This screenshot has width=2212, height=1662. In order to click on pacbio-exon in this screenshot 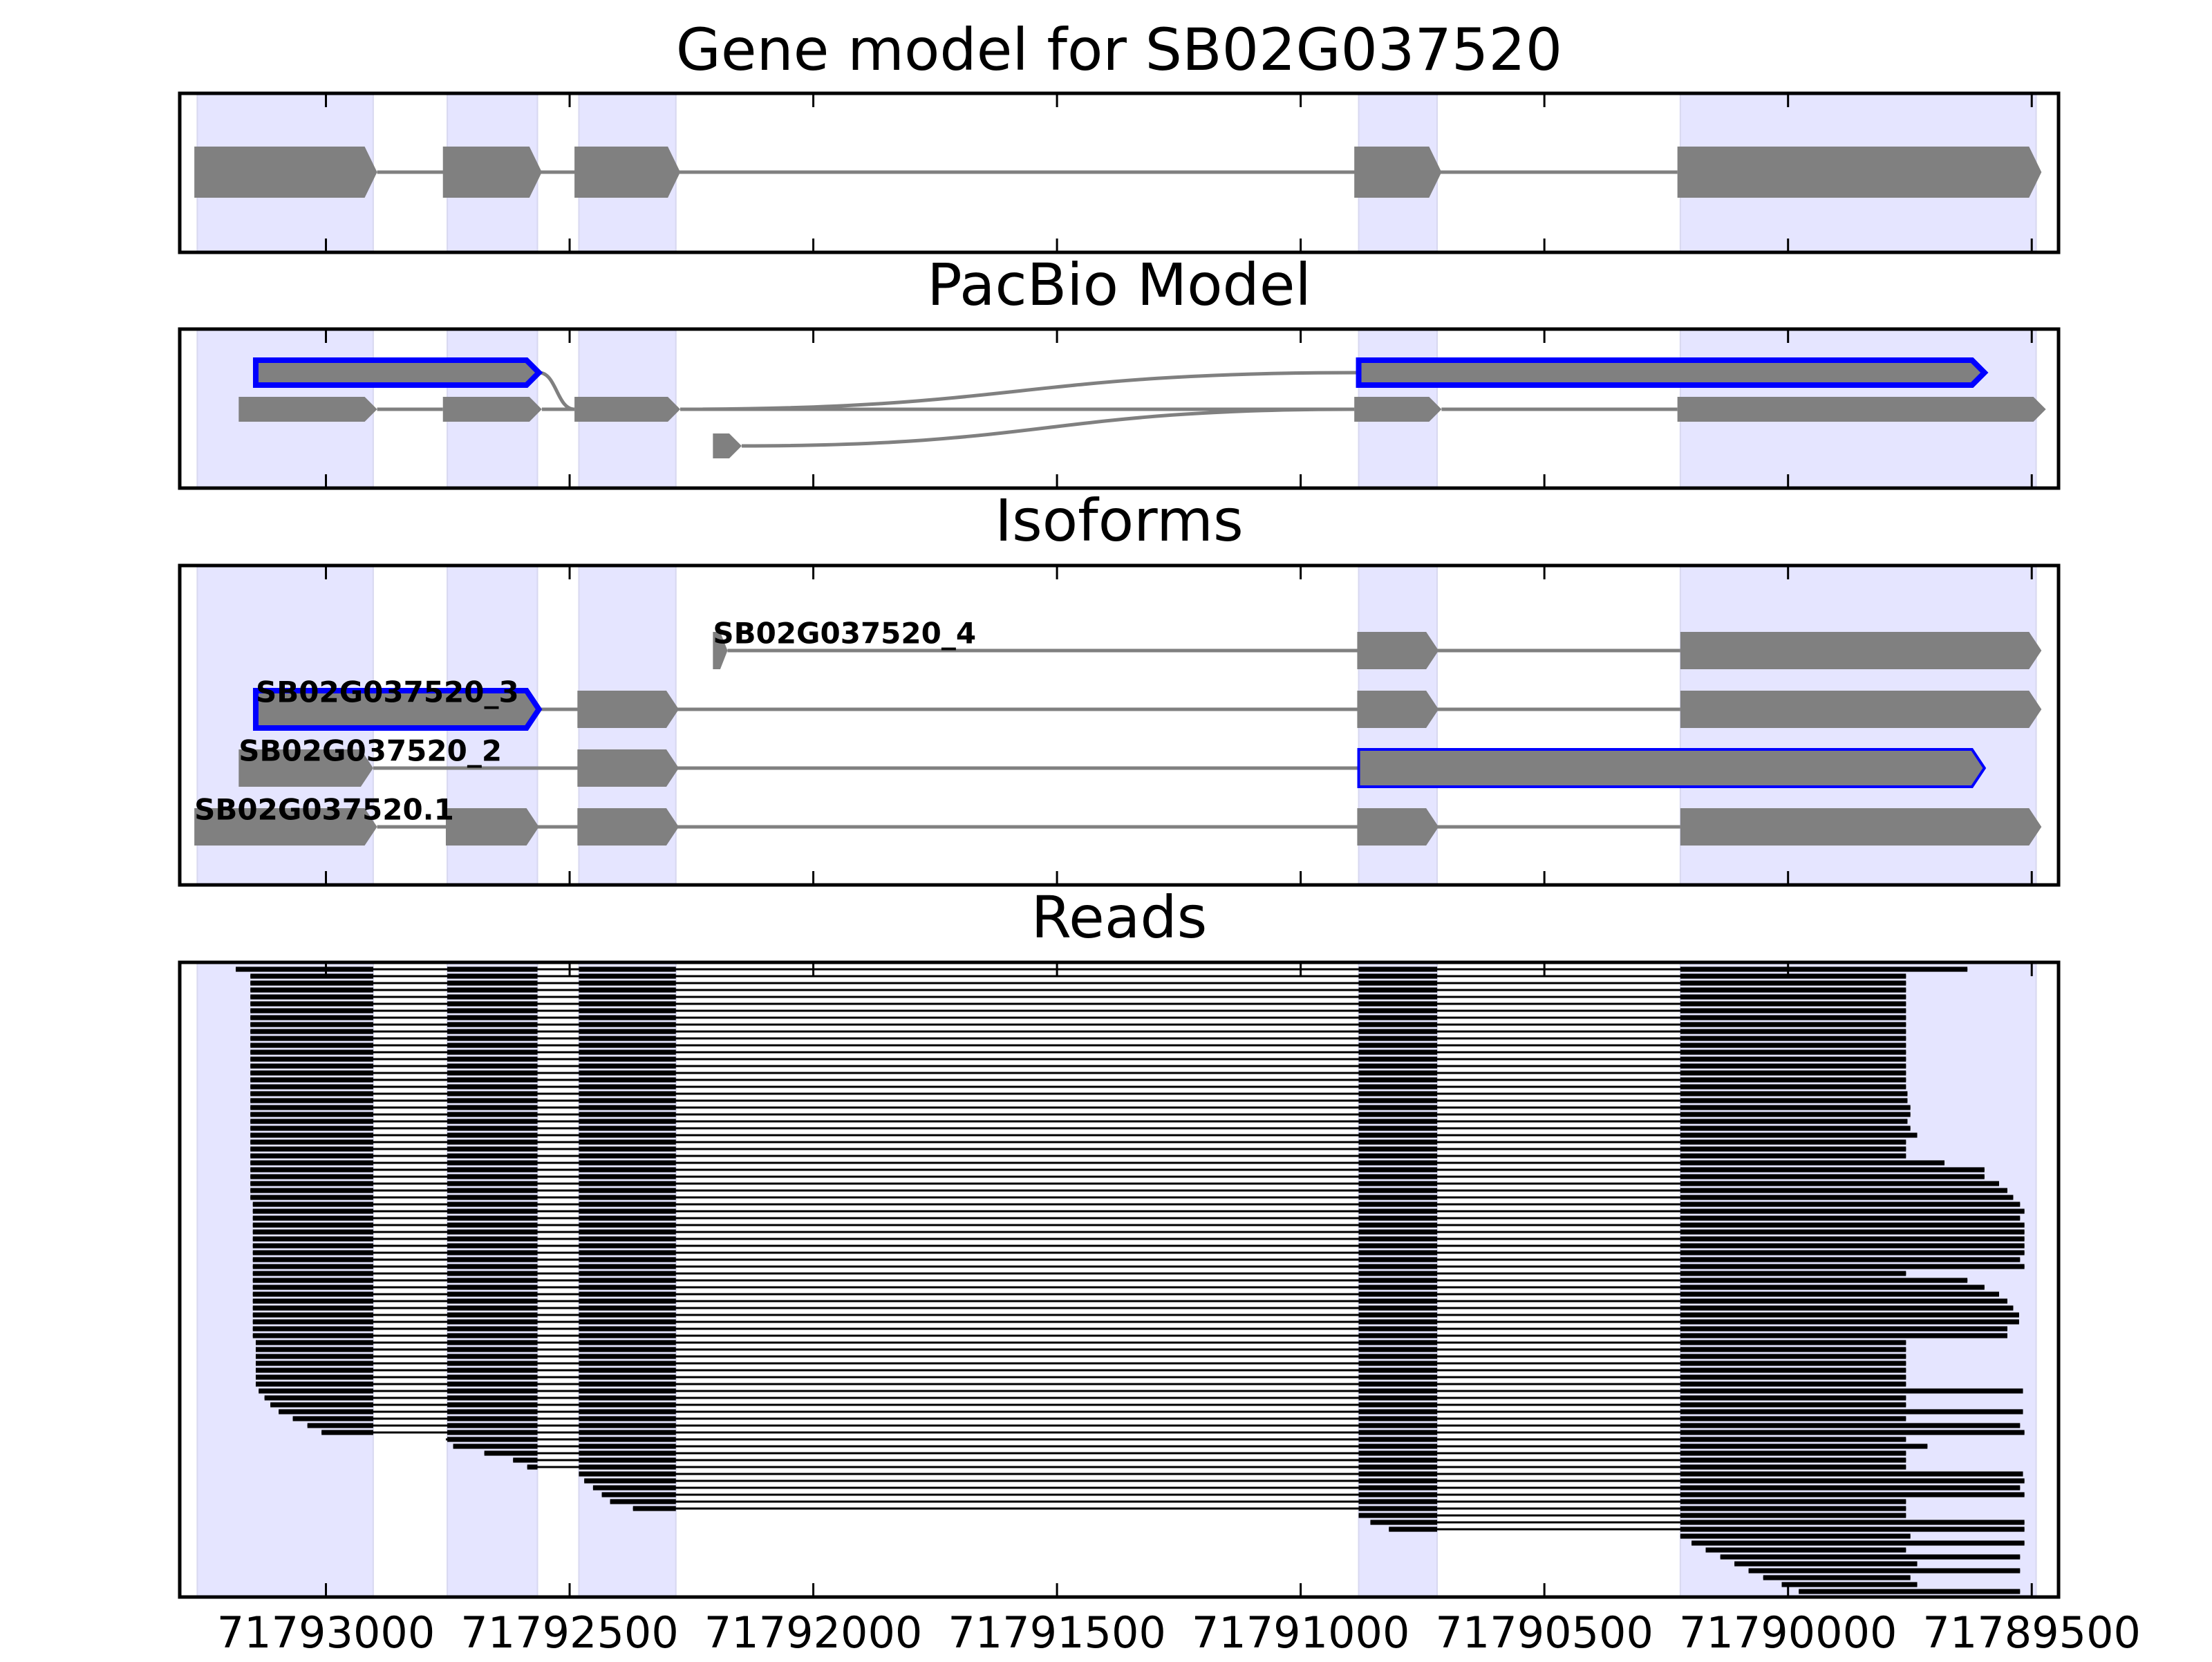, I will do `click(1398, 410)`.